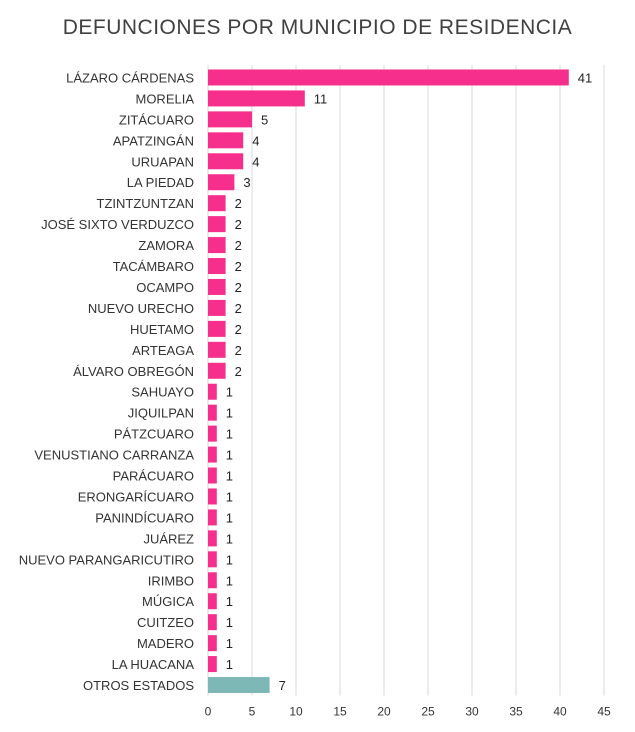  Describe the element at coordinates (585, 77) in the screenshot. I see `data-label: 41` at that location.